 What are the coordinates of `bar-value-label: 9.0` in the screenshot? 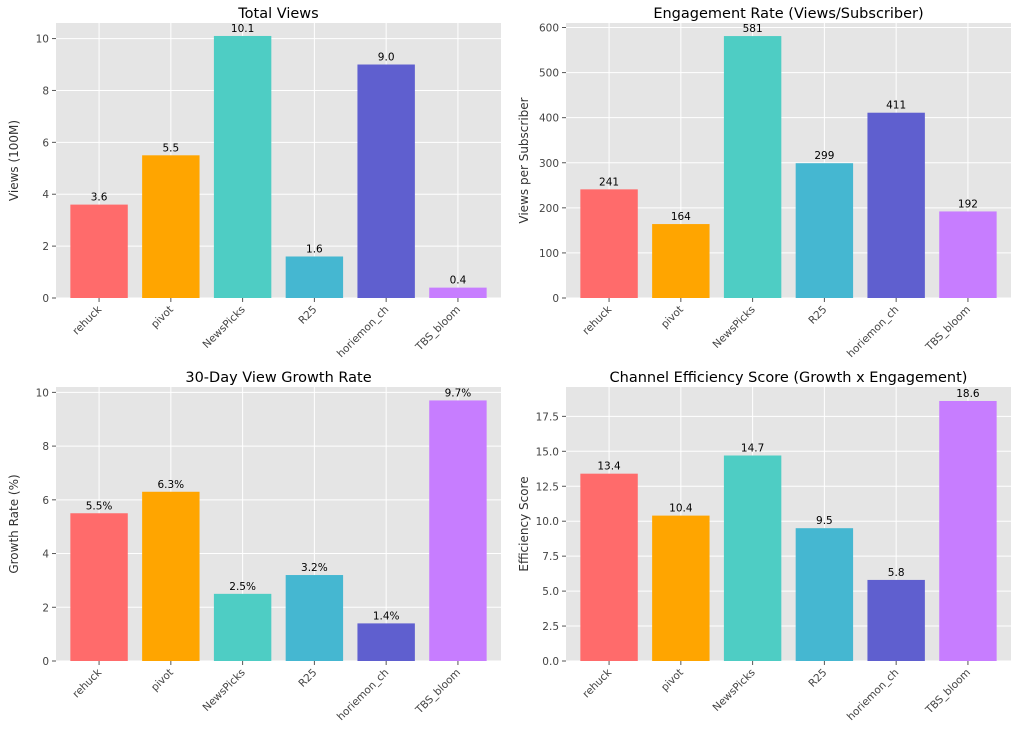 It's located at (386, 58).